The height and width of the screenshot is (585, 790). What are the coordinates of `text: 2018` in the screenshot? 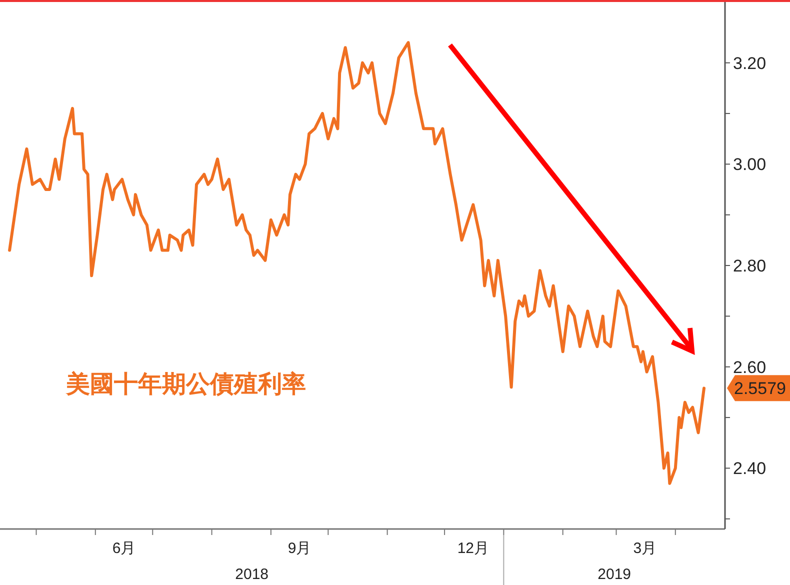 It's located at (252, 574).